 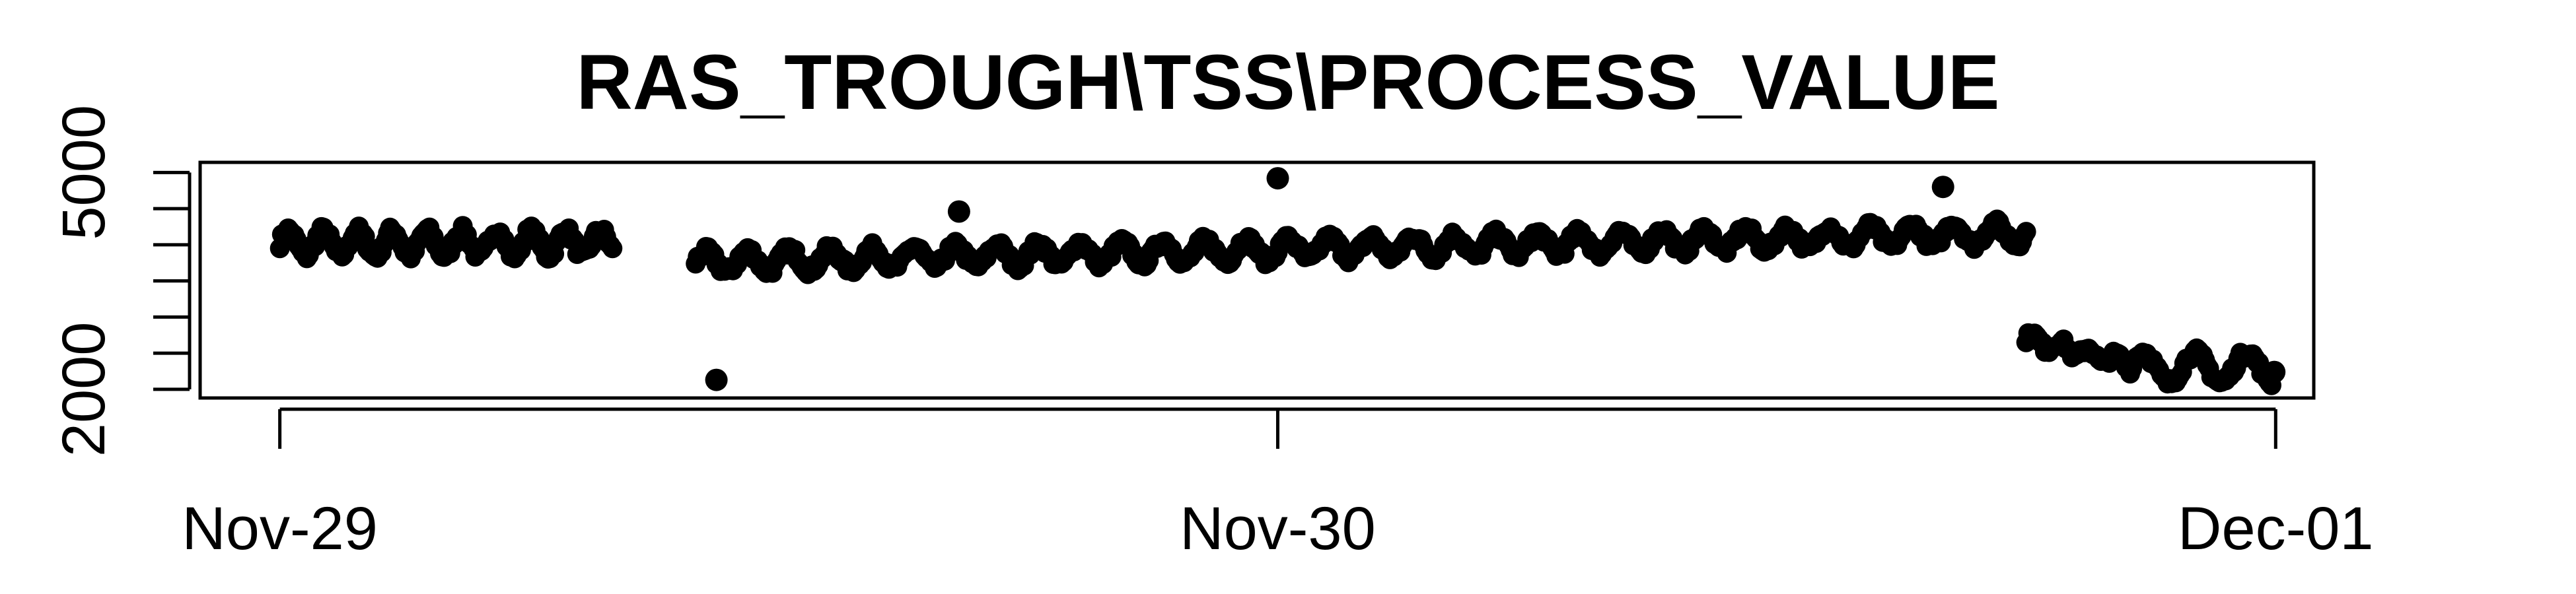 What do you see at coordinates (1289, 82) in the screenshot?
I see `chart-title: RAS_TROUGH\TSS\PROCESS_VALUE` at bounding box center [1289, 82].